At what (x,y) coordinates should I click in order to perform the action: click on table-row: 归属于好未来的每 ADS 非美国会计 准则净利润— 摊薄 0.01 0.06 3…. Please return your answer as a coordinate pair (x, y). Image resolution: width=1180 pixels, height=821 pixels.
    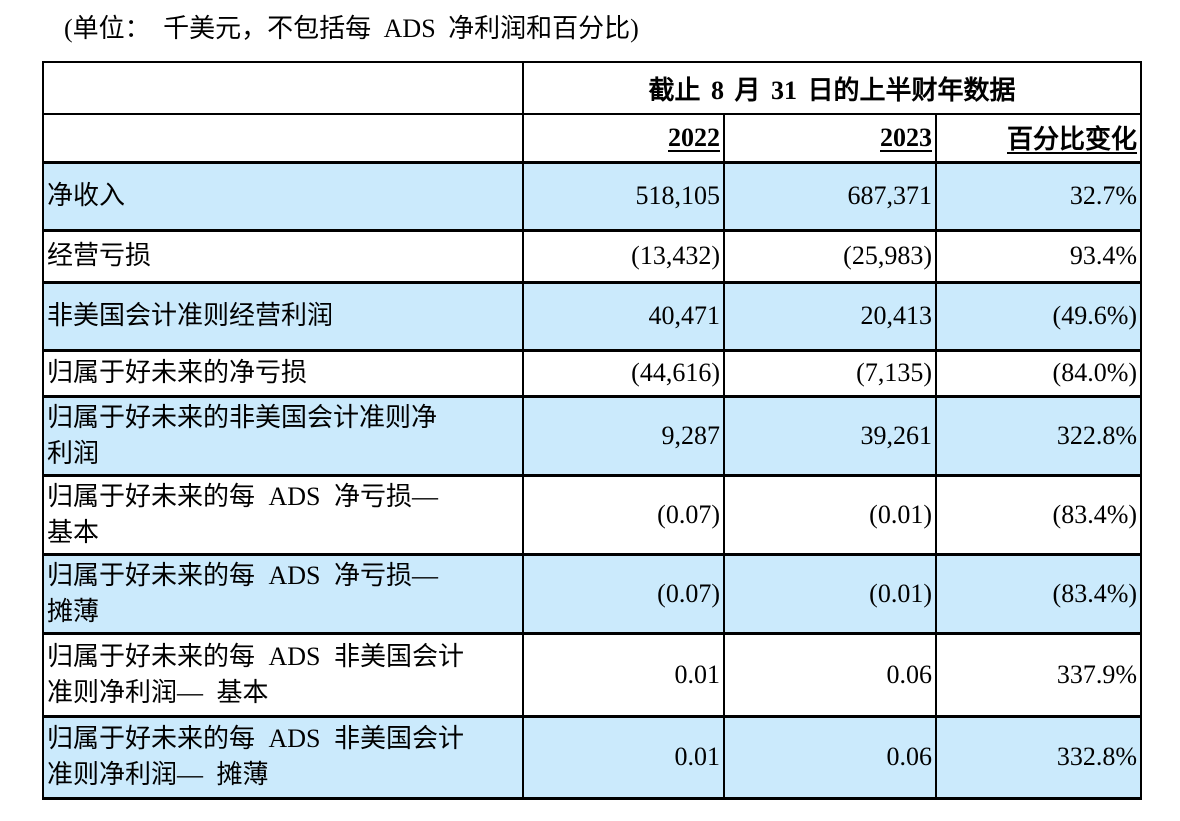
    Looking at the image, I should click on (592, 757).